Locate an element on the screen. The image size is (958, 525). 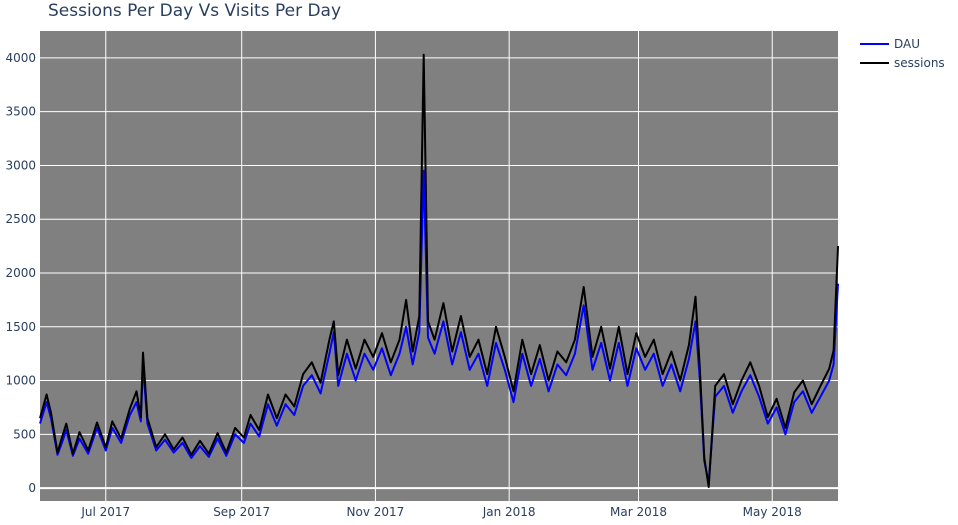
x-tick-label: Jul 2017 is located at coordinates (105, 512).